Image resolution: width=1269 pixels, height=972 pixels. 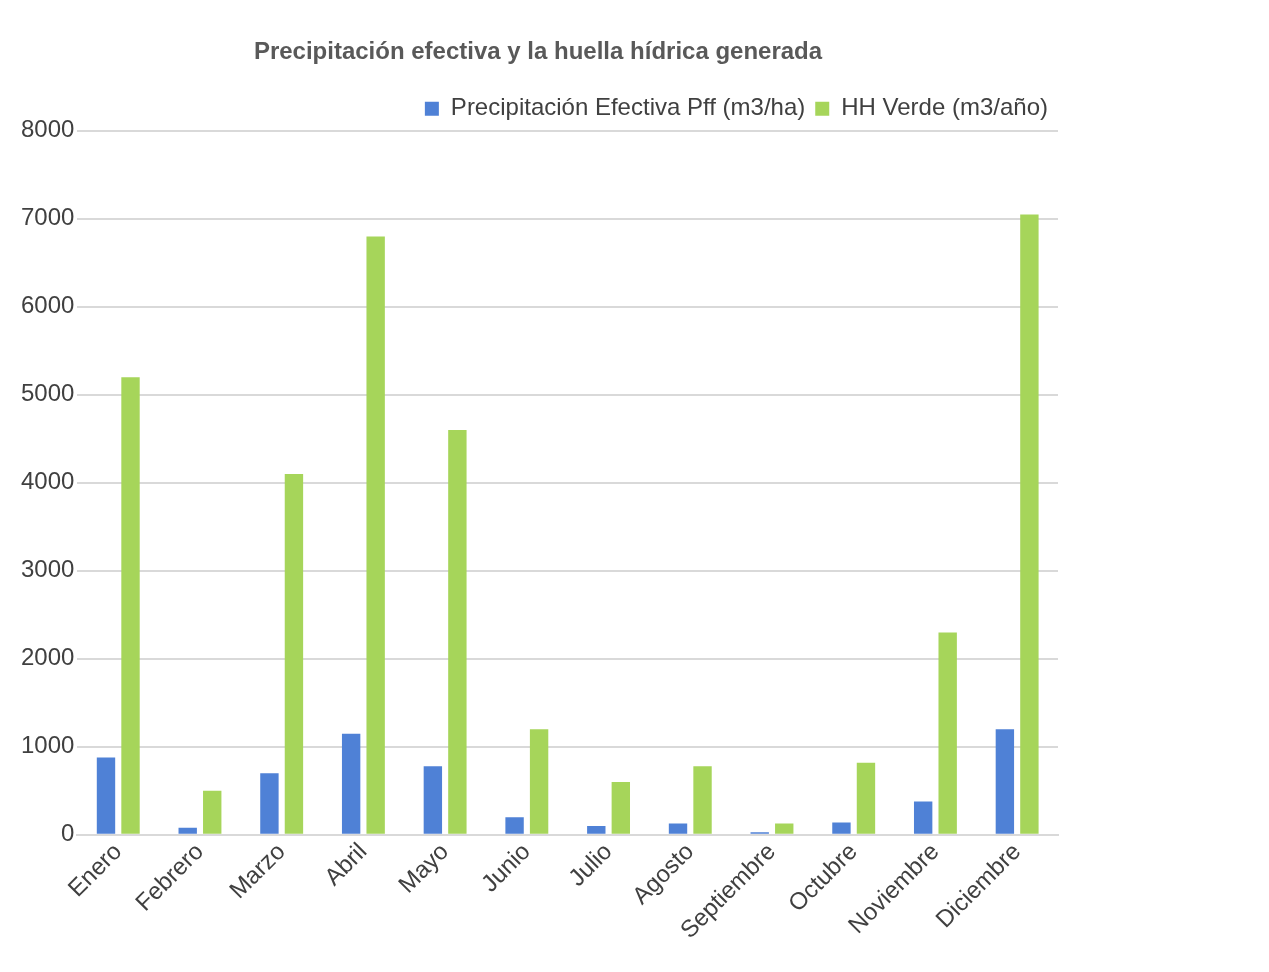 I want to click on y-tick-label: 0, so click(x=68, y=833).